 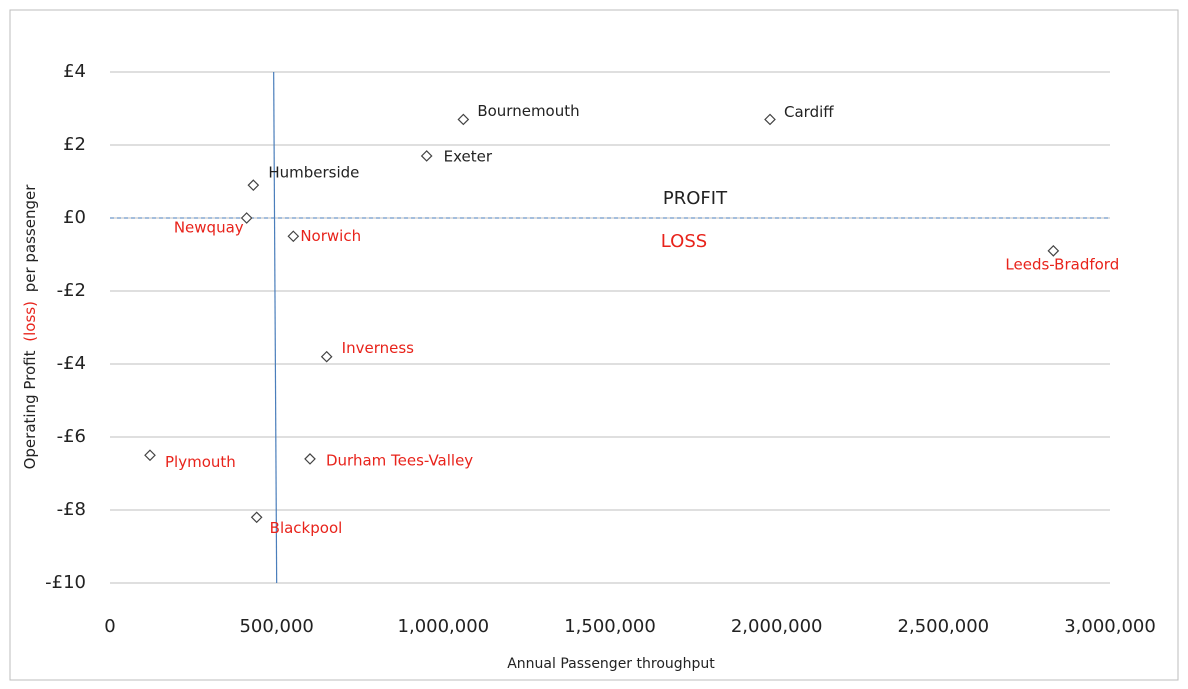 What do you see at coordinates (611, 664) in the screenshot?
I see `x-axis-title: Annual Passenger throughput` at bounding box center [611, 664].